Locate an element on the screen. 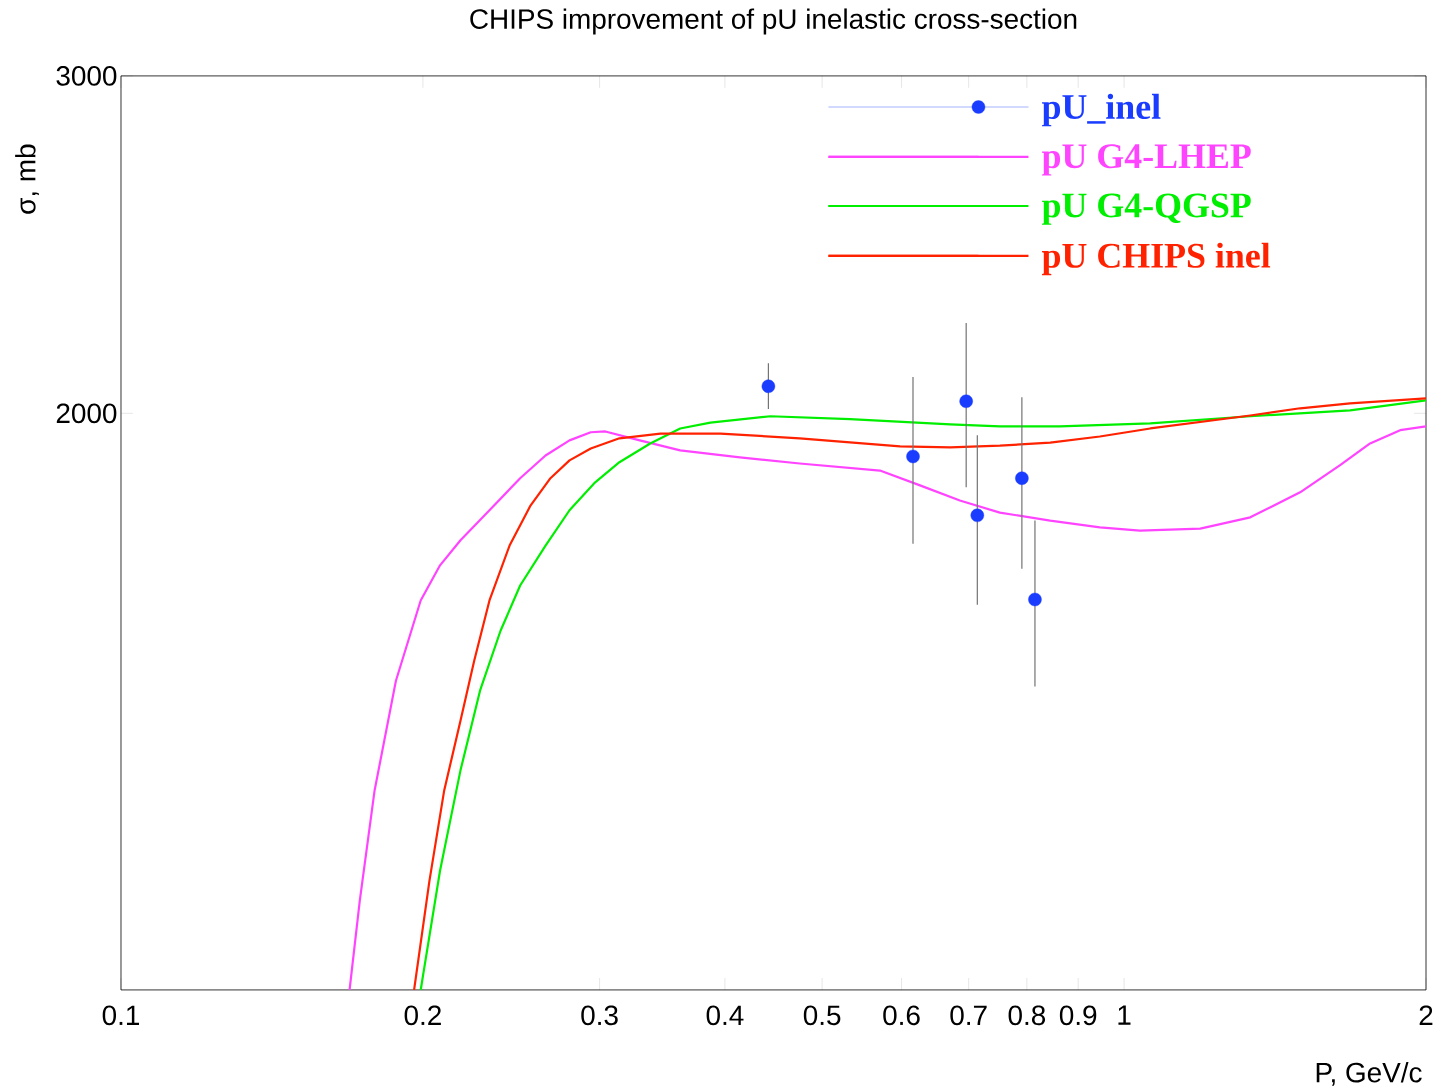 This screenshot has height=1091, width=1441. x-tick-label: 0.1 is located at coordinates (121, 1015).